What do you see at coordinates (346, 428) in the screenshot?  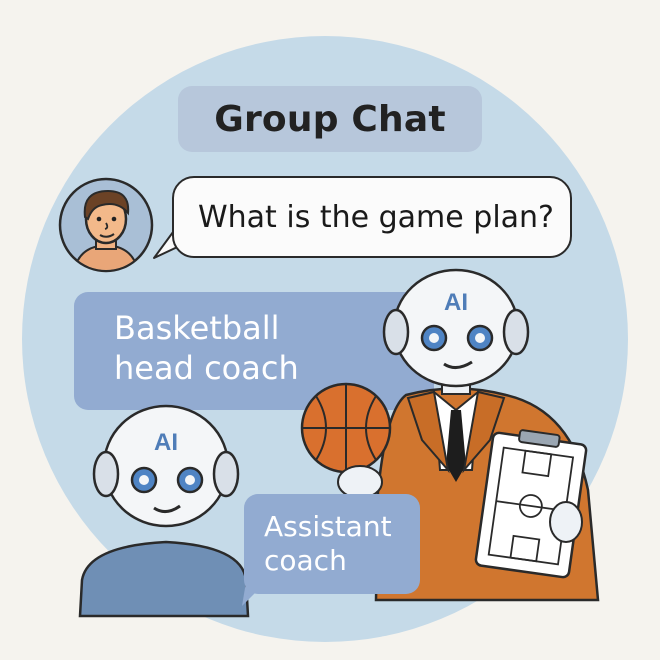 I see `basketball-icon` at bounding box center [346, 428].